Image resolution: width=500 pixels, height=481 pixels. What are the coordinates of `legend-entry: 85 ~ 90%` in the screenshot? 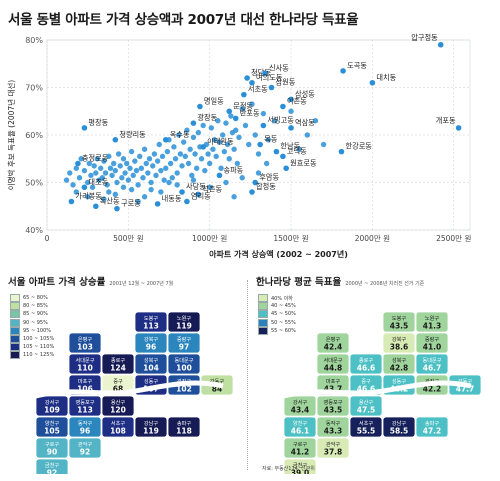 It's located at (32, 314).